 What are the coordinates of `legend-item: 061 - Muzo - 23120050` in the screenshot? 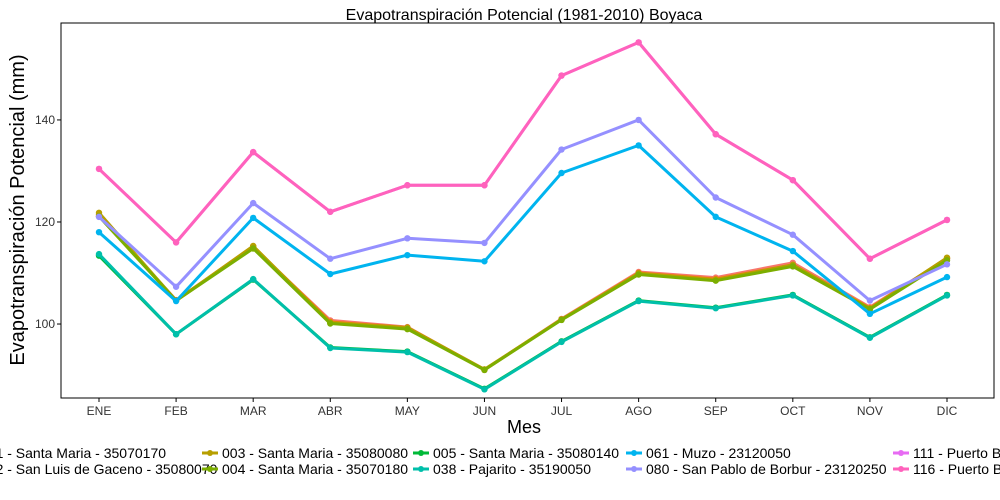 It's located at (708, 453).